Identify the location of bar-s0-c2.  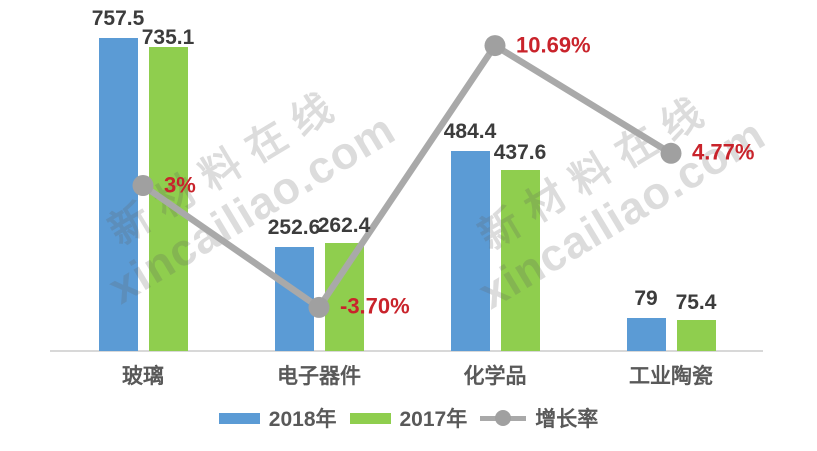
(470, 250).